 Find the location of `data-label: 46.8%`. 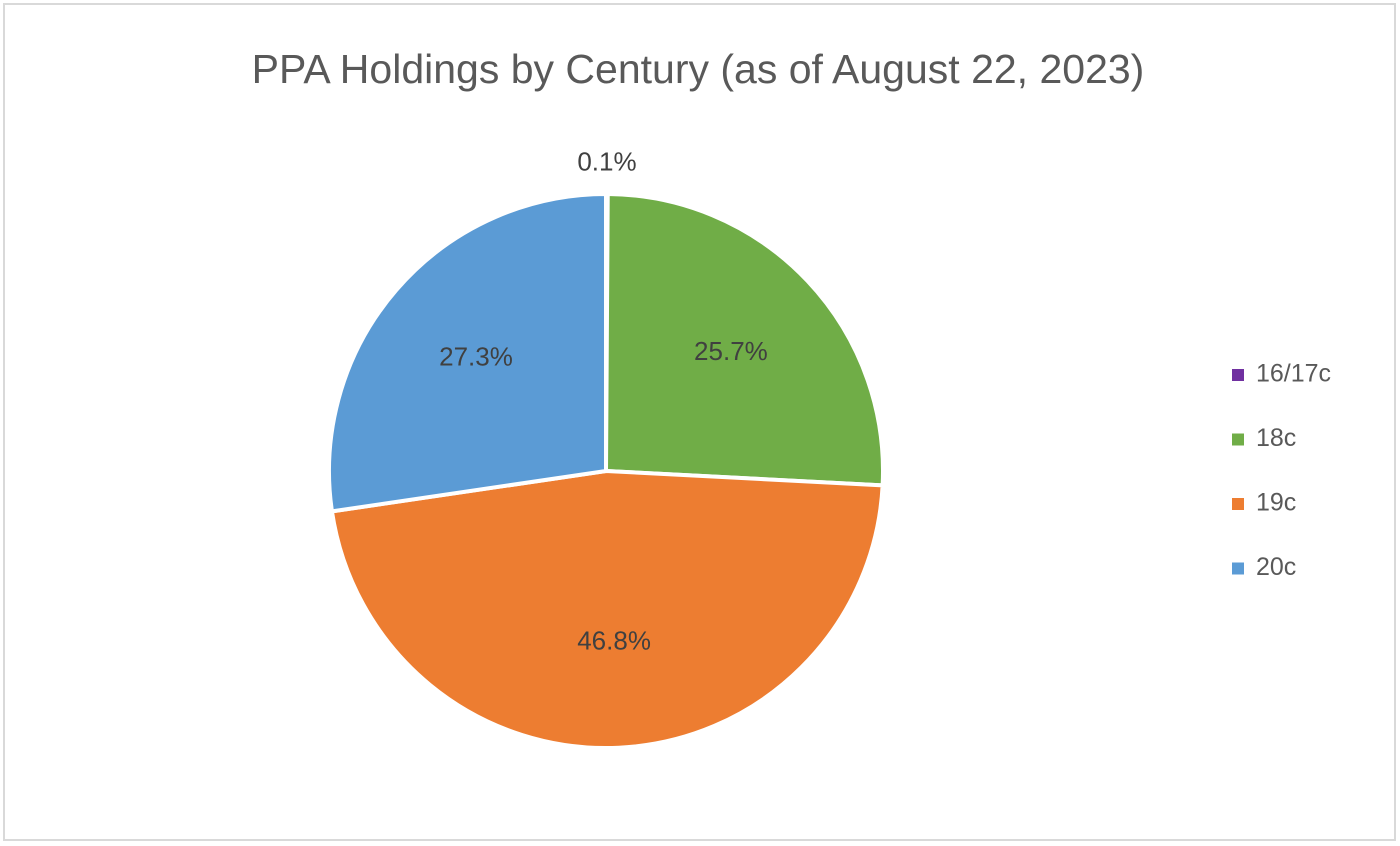

data-label: 46.8% is located at coordinates (614, 640).